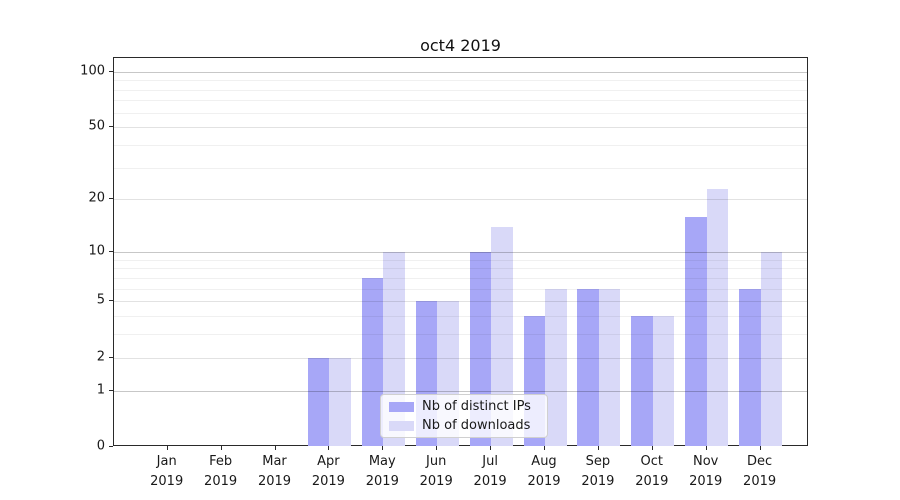  Describe the element at coordinates (167, 471) in the screenshot. I see `x-tick-label-jan: Jan 2019` at that location.